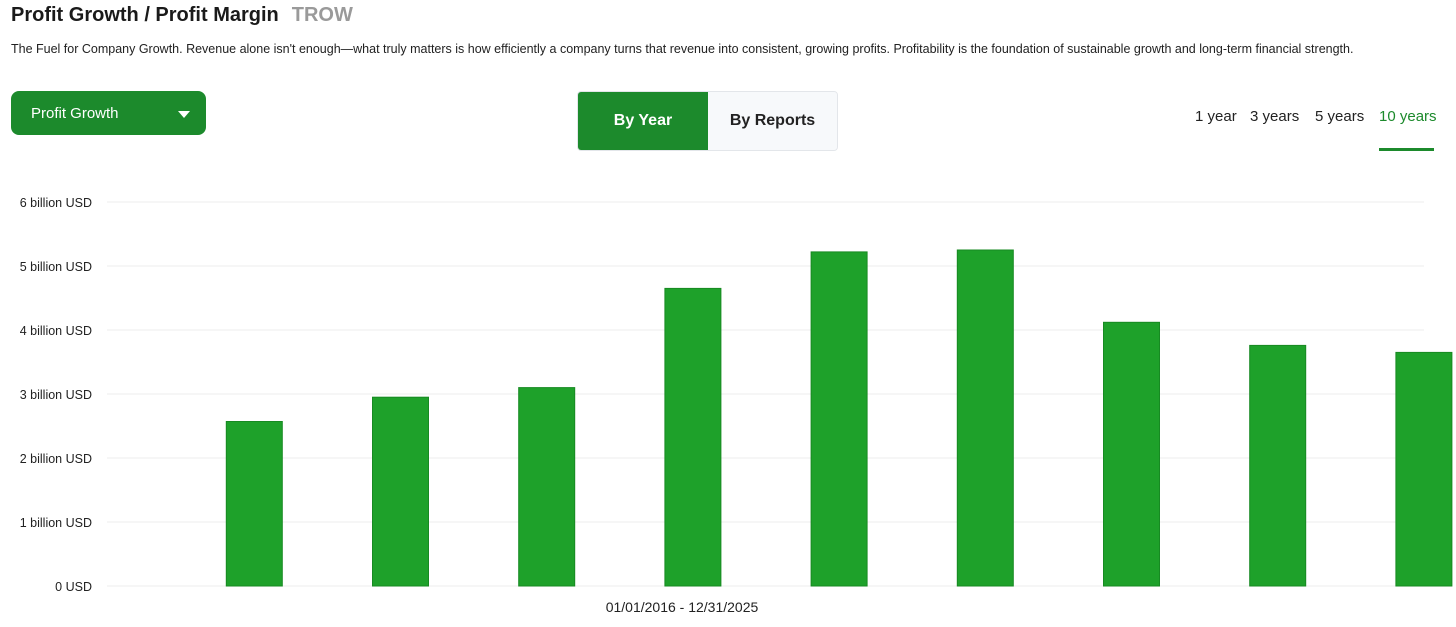 Image resolution: width=1456 pixels, height=627 pixels. Describe the element at coordinates (254, 504) in the screenshot. I see `bar-2017` at that location.